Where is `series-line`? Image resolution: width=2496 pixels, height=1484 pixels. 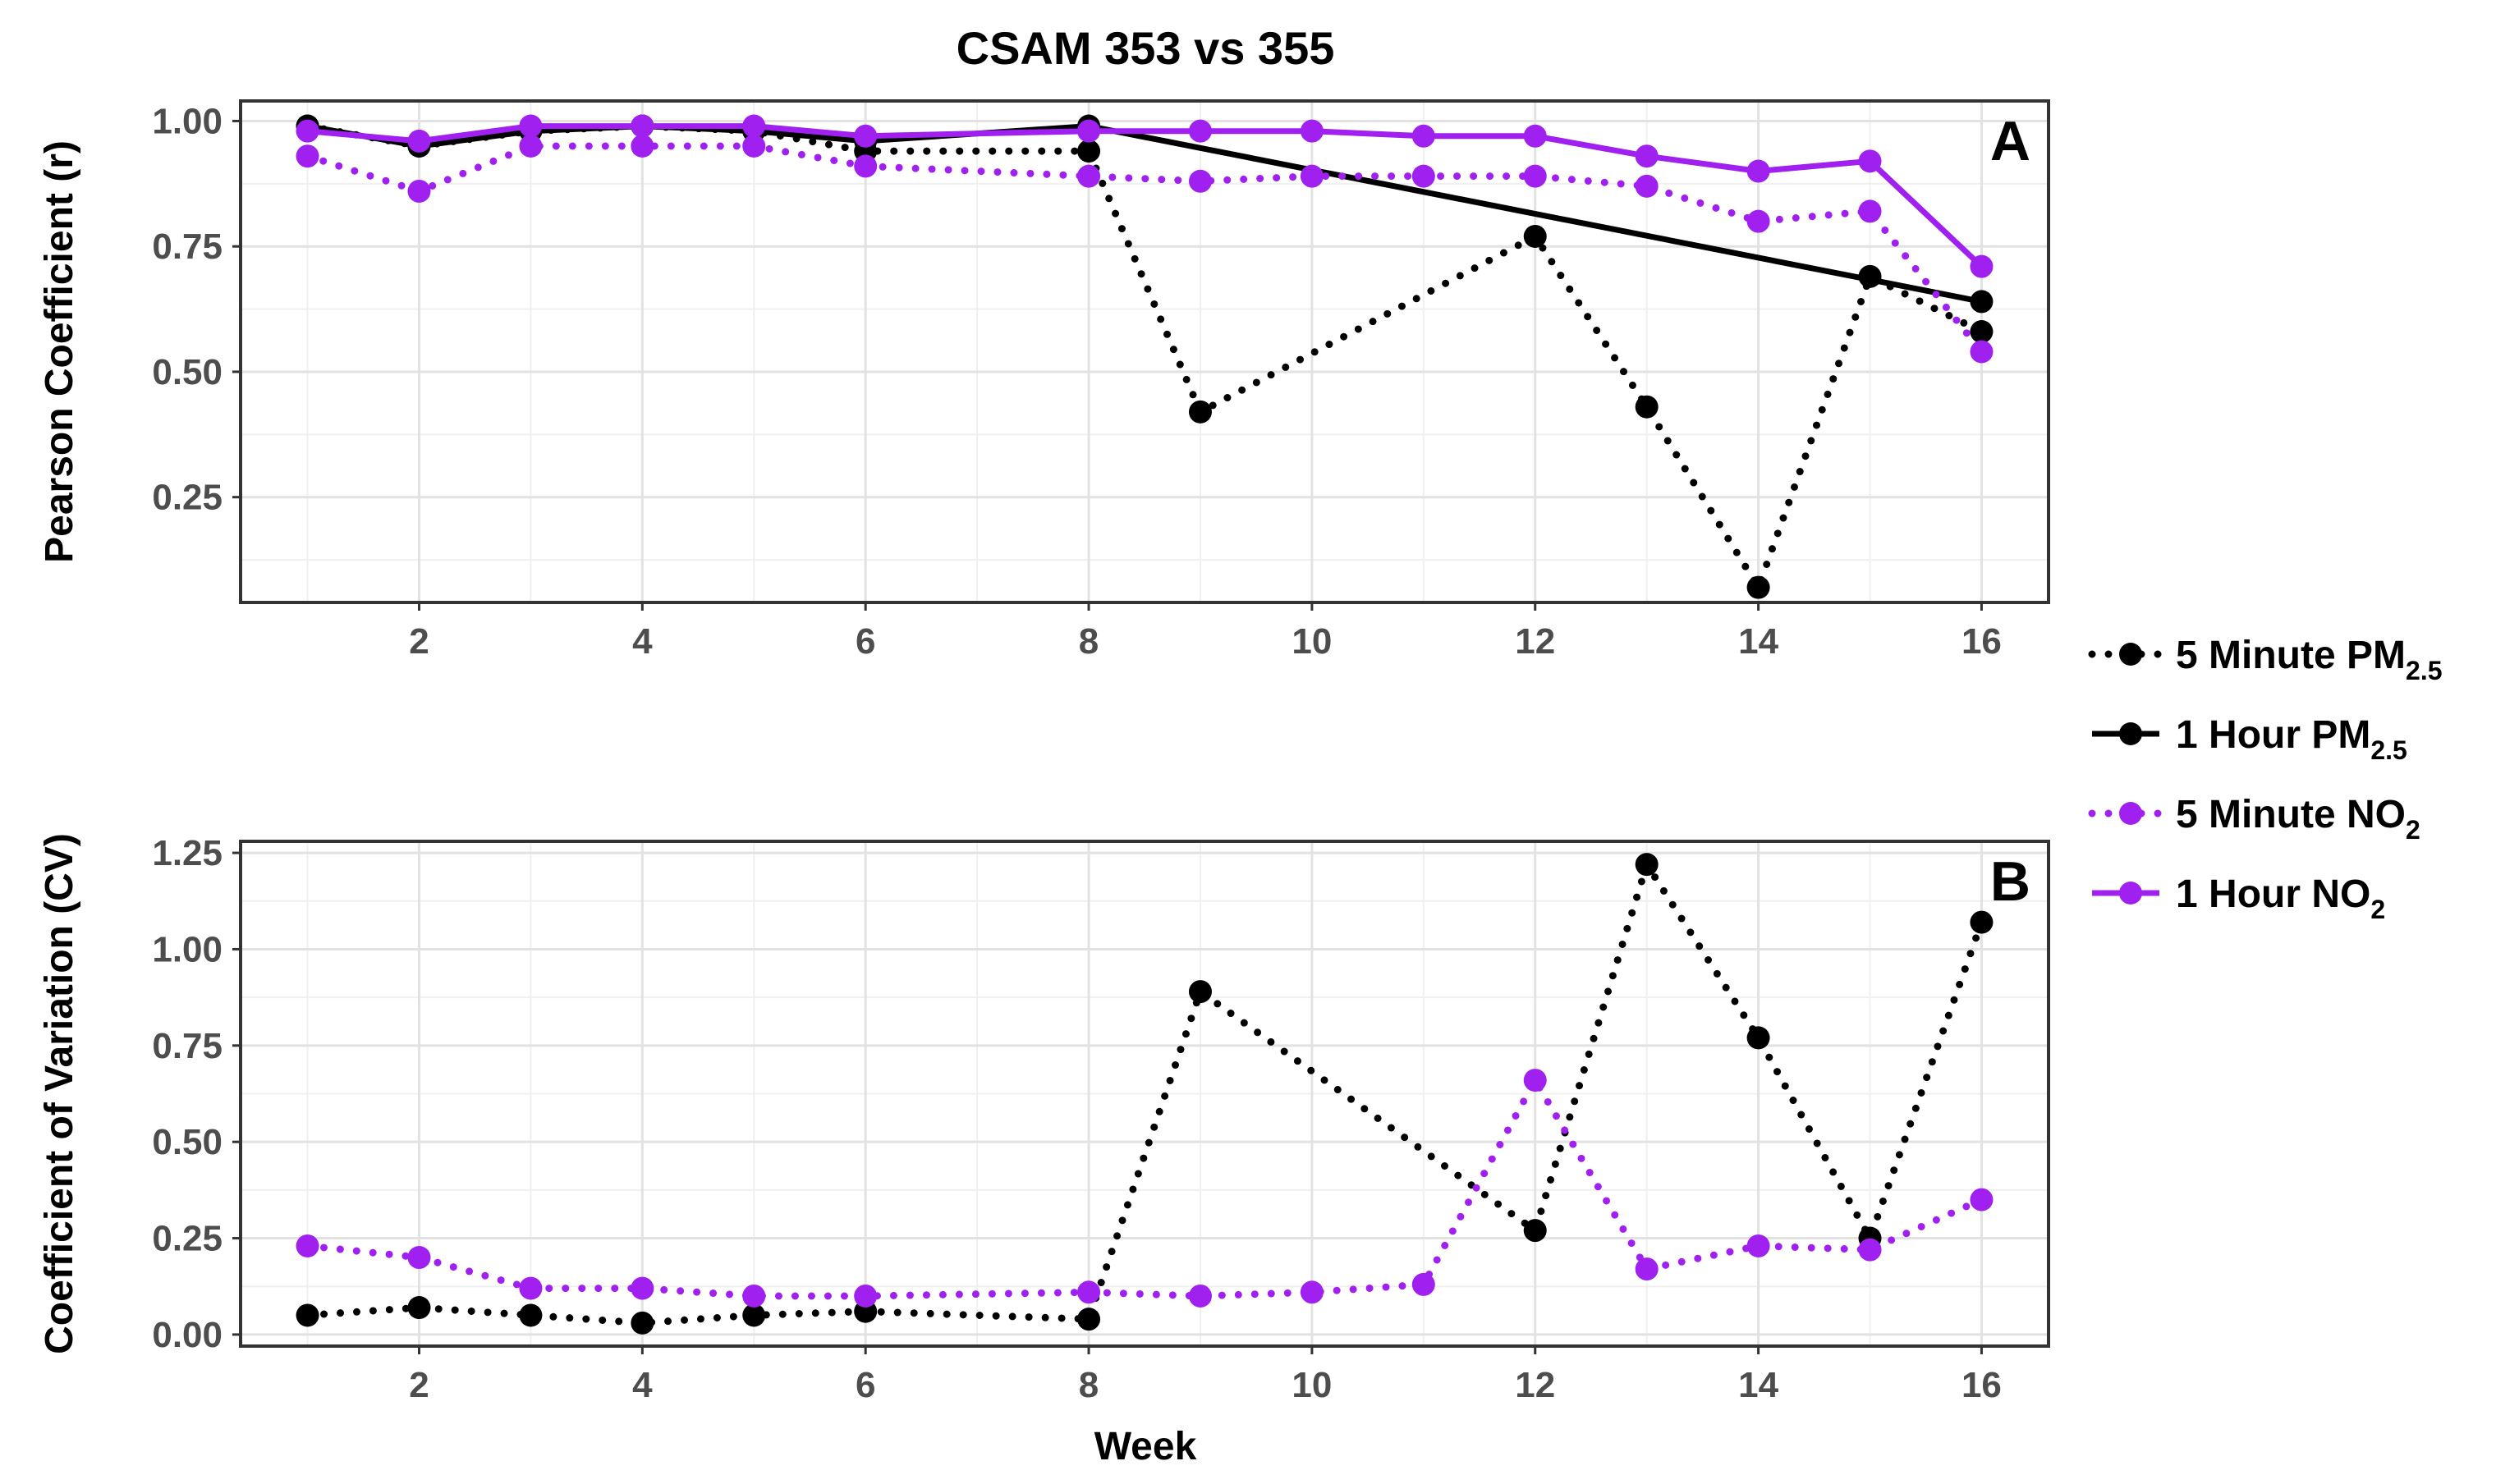 series-line is located at coordinates (1144, 1188).